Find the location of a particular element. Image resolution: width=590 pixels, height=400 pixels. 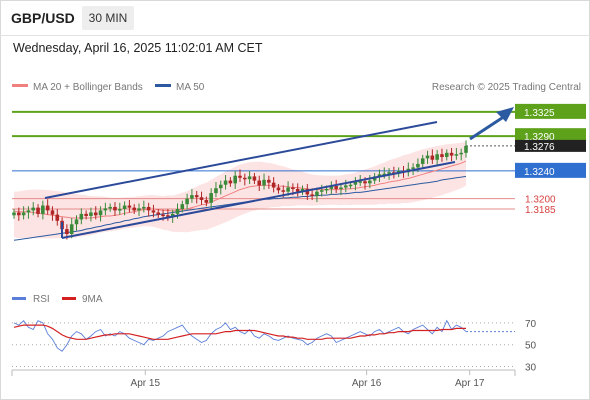

time-axis-label: Apr 17 is located at coordinates (470, 383).